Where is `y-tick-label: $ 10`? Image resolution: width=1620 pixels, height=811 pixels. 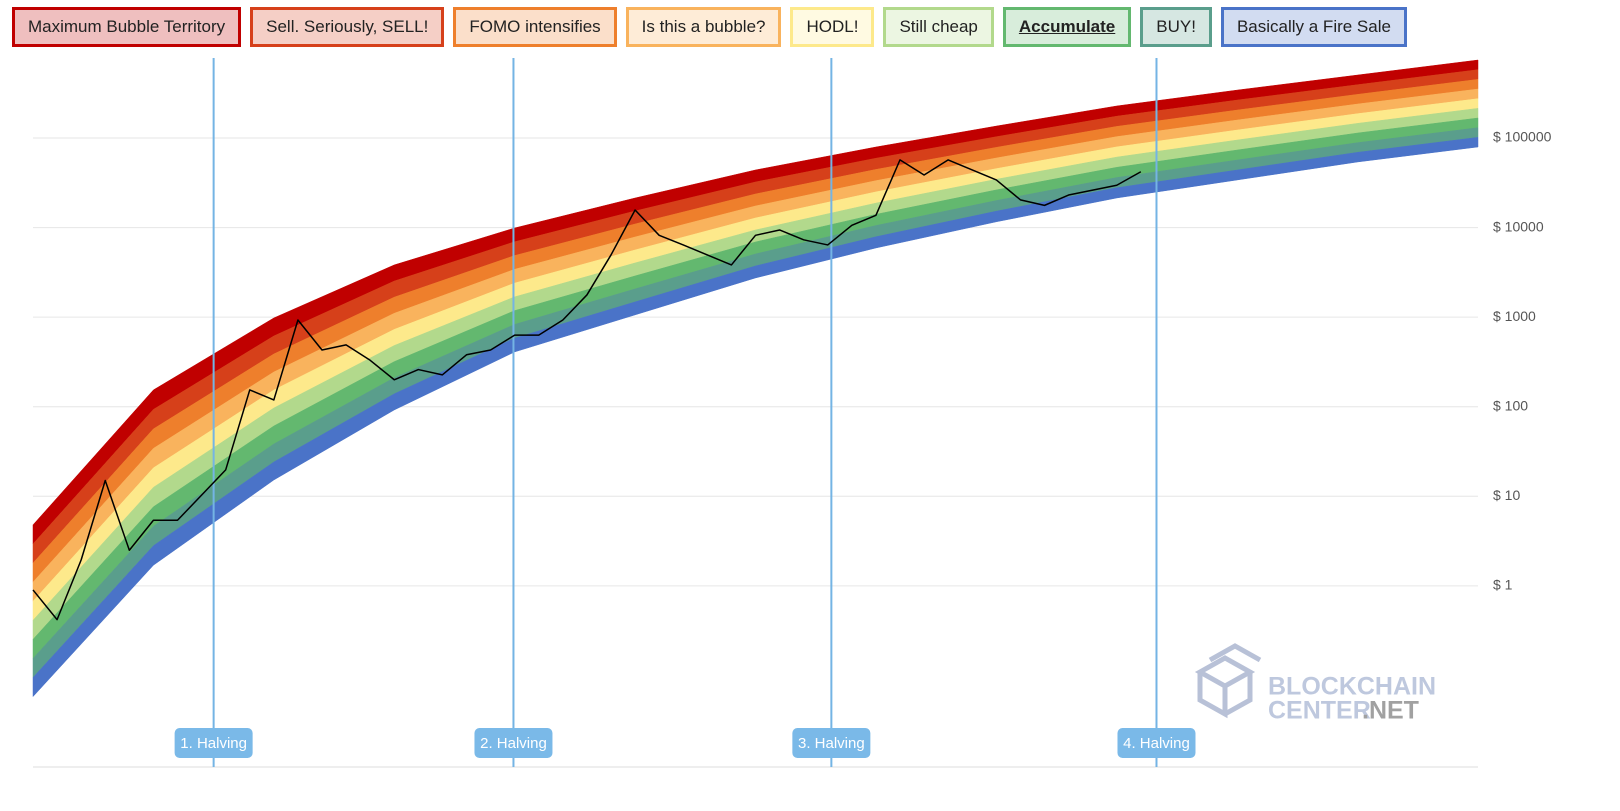
y-tick-label: $ 10 is located at coordinates (1506, 495).